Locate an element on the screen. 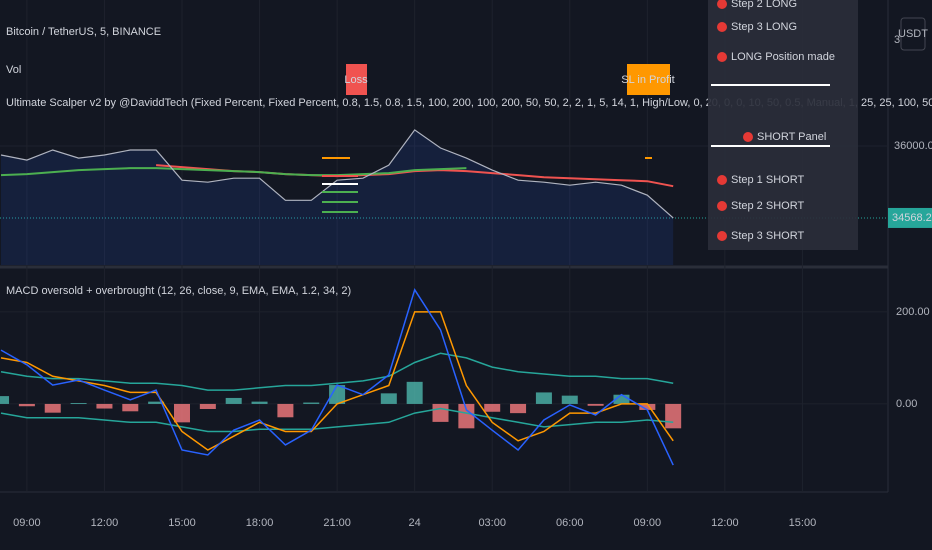 This screenshot has height=550, width=932. x-tick-label: 24 is located at coordinates (415, 523).